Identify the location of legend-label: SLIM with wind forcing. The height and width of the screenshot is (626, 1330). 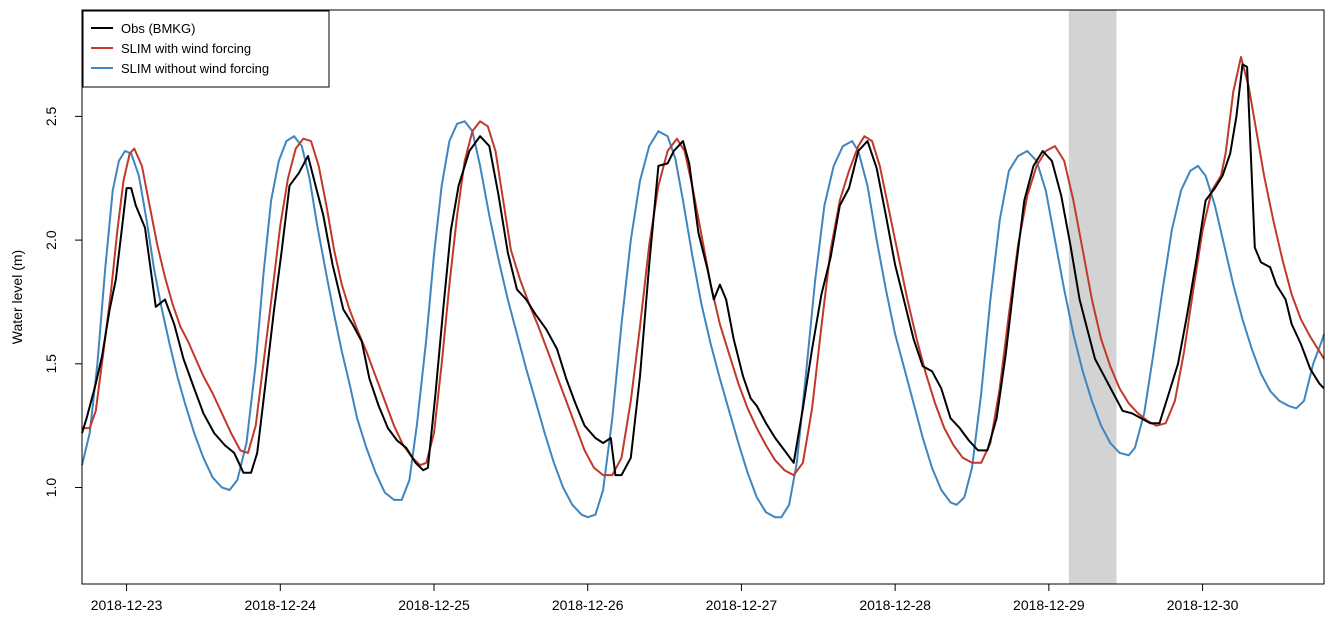
(186, 48).